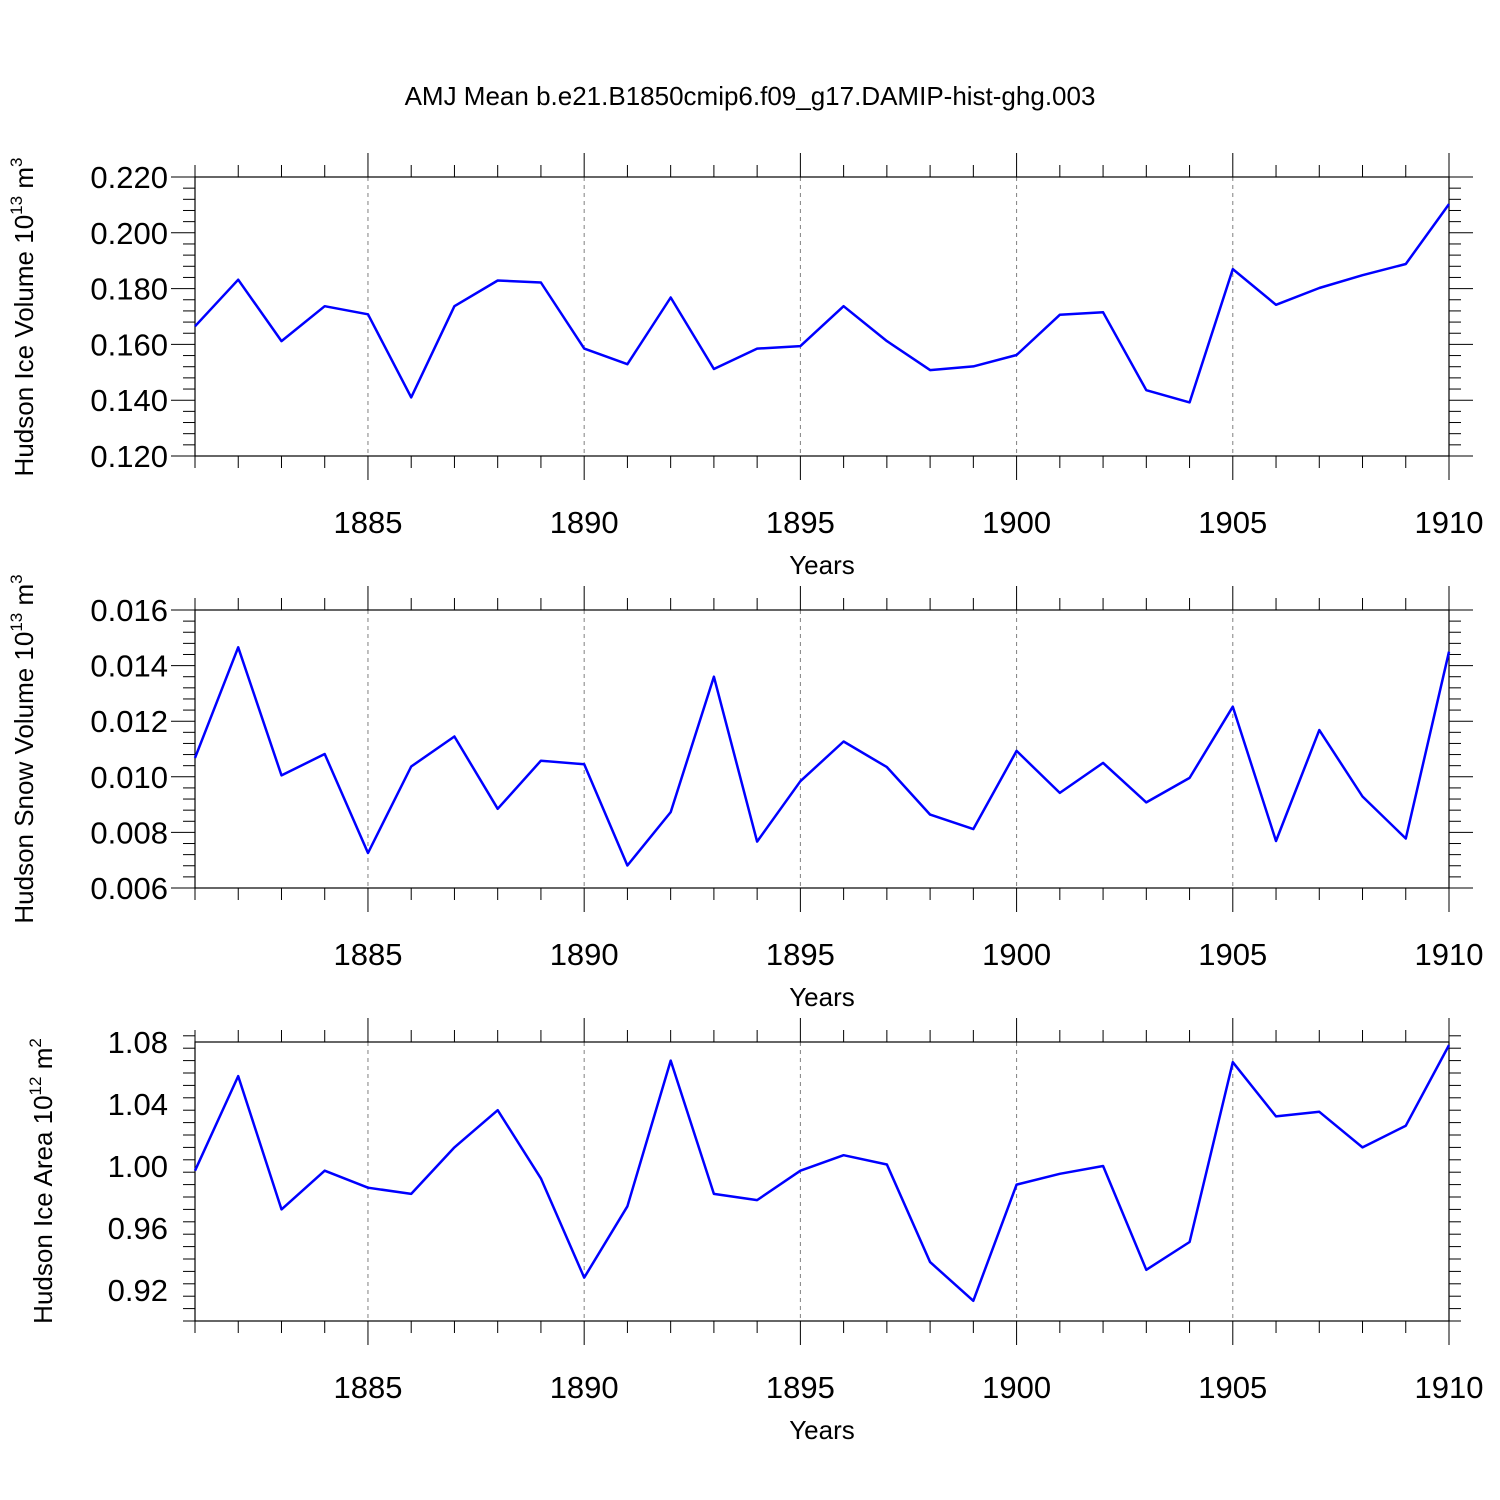  I want to click on y-axis-unit-power: 2, so click(35, 1042).